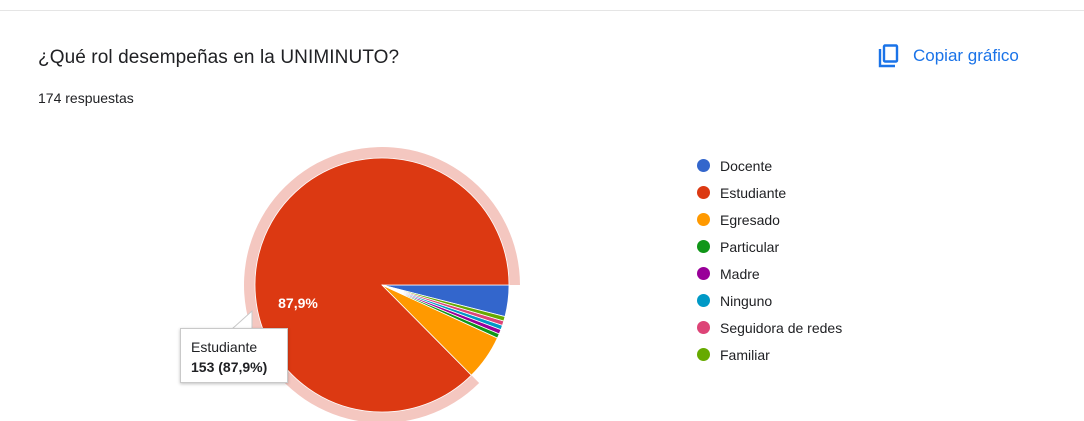 The width and height of the screenshot is (1084, 421). I want to click on legend-label: Familiar, so click(745, 354).